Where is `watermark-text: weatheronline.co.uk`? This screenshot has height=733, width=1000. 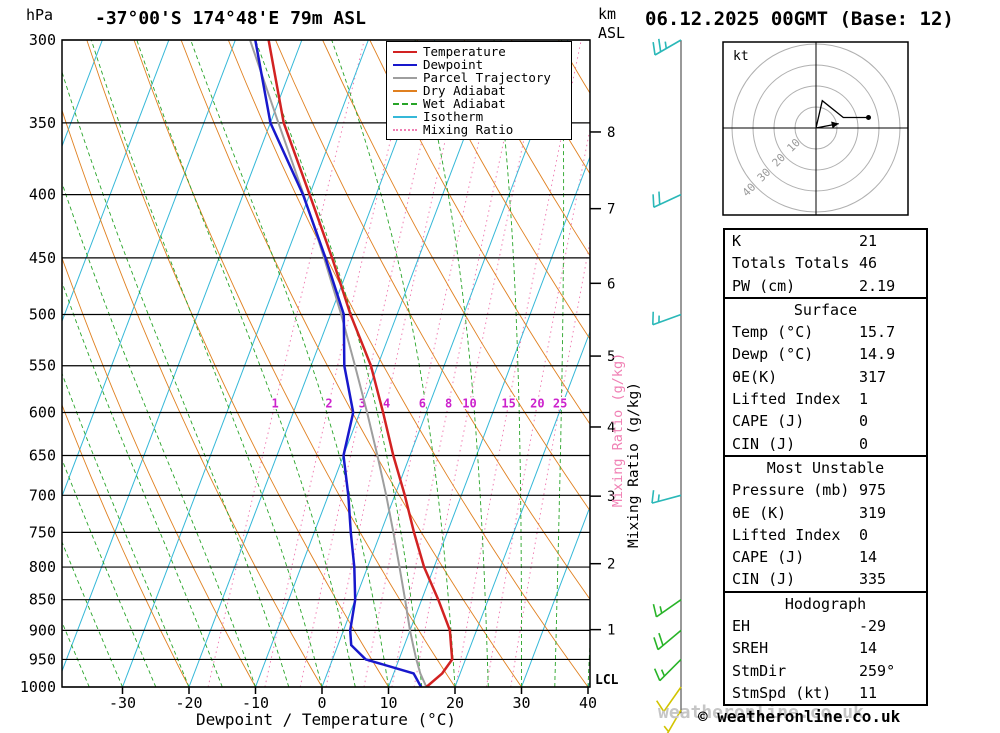
watermark-text: weatheronline.co.uk is located at coordinates (761, 712).